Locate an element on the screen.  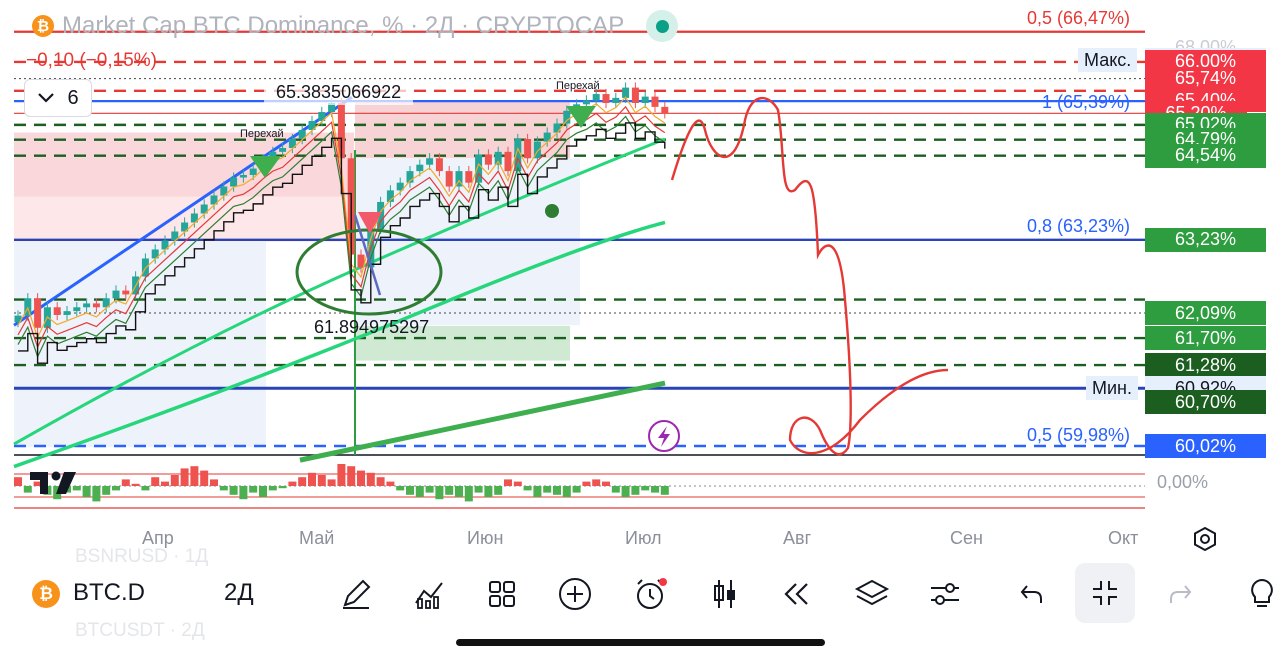
symbol-button: BTC.D is located at coordinates (109, 592).